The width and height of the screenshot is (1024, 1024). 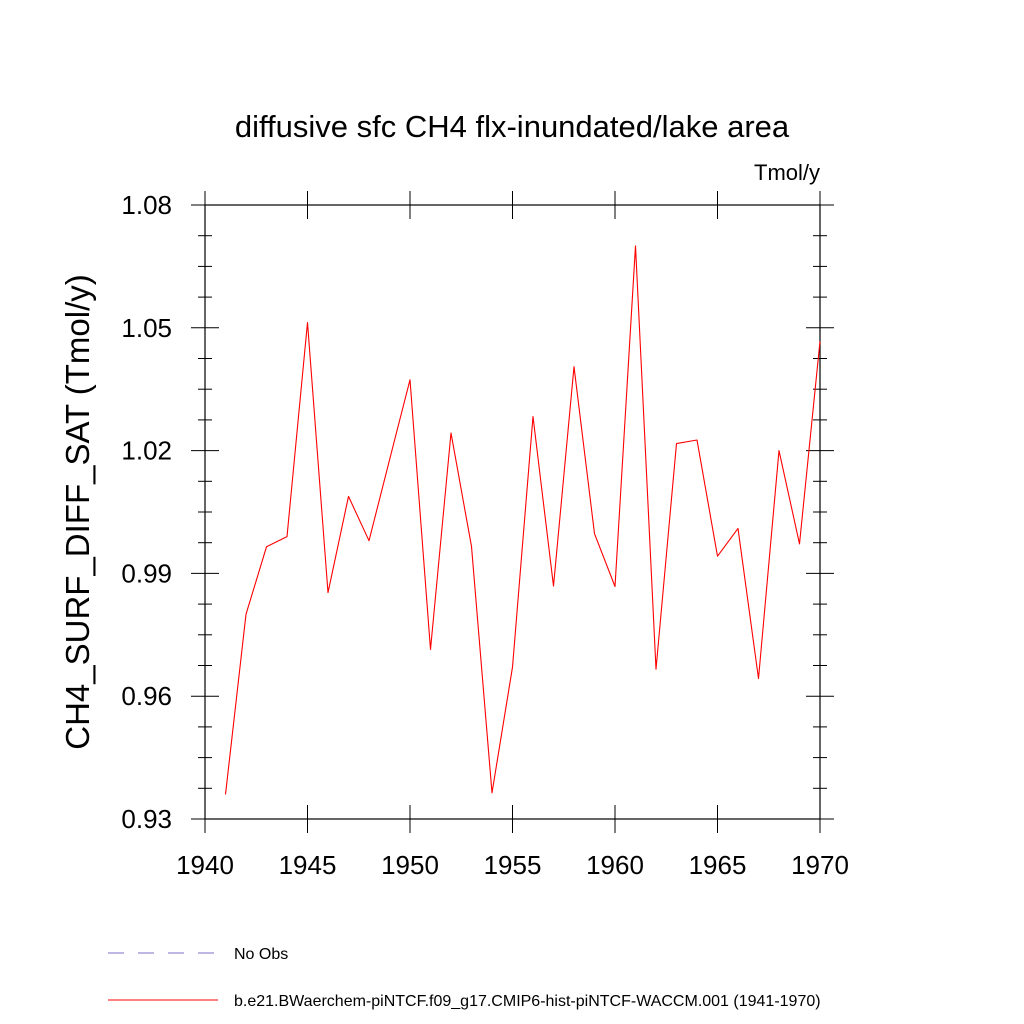 What do you see at coordinates (77, 512) in the screenshot?
I see `y-axis-label: CH4_SURF_DIFF_SAT (Tmol/y)` at bounding box center [77, 512].